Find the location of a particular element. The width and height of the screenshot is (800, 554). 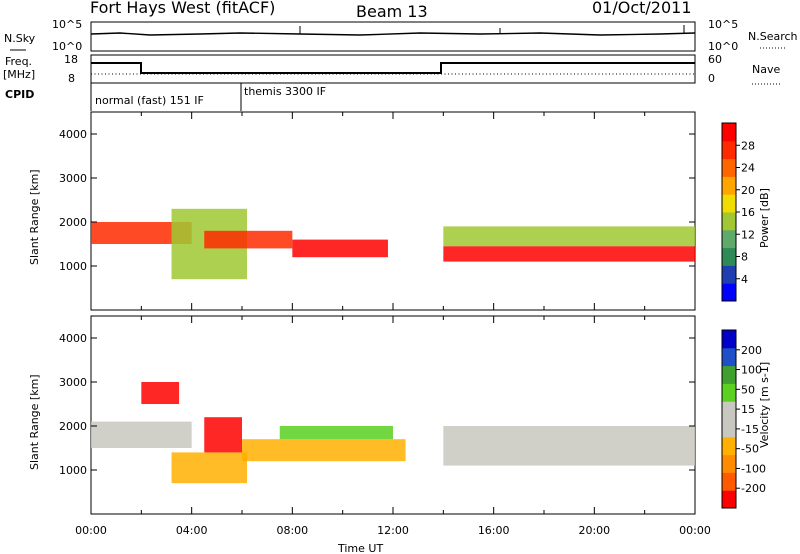

freq-trace is located at coordinates (393, 68).